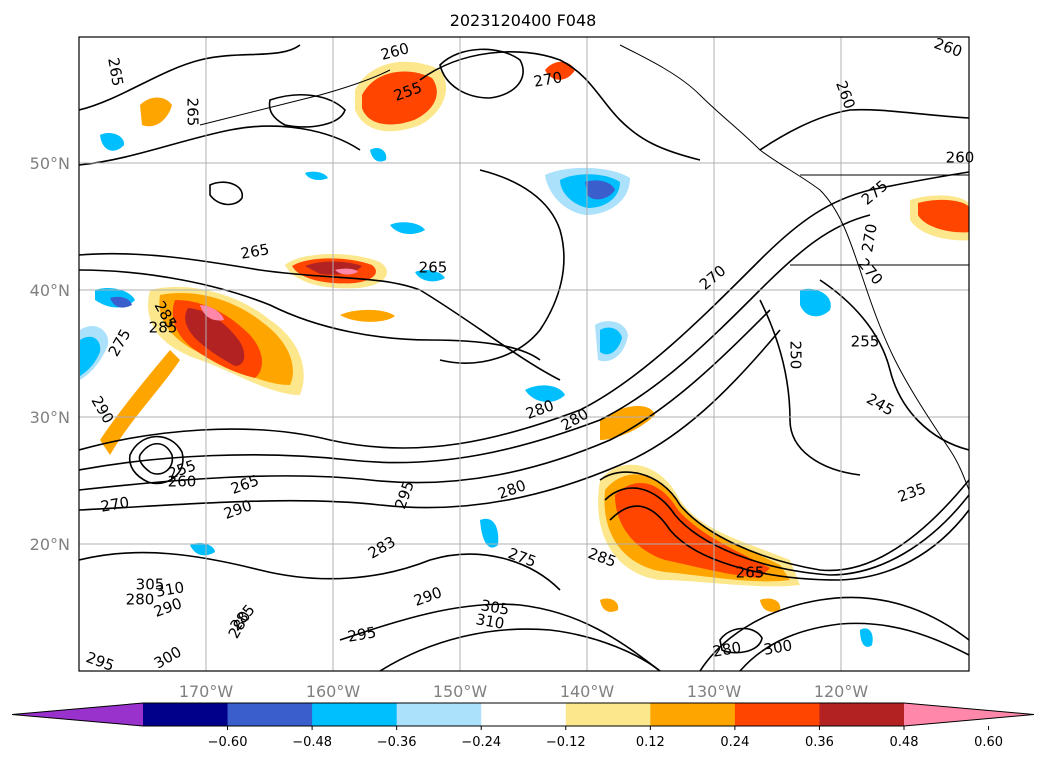  I want to click on contour-label: 300, so click(777, 647).